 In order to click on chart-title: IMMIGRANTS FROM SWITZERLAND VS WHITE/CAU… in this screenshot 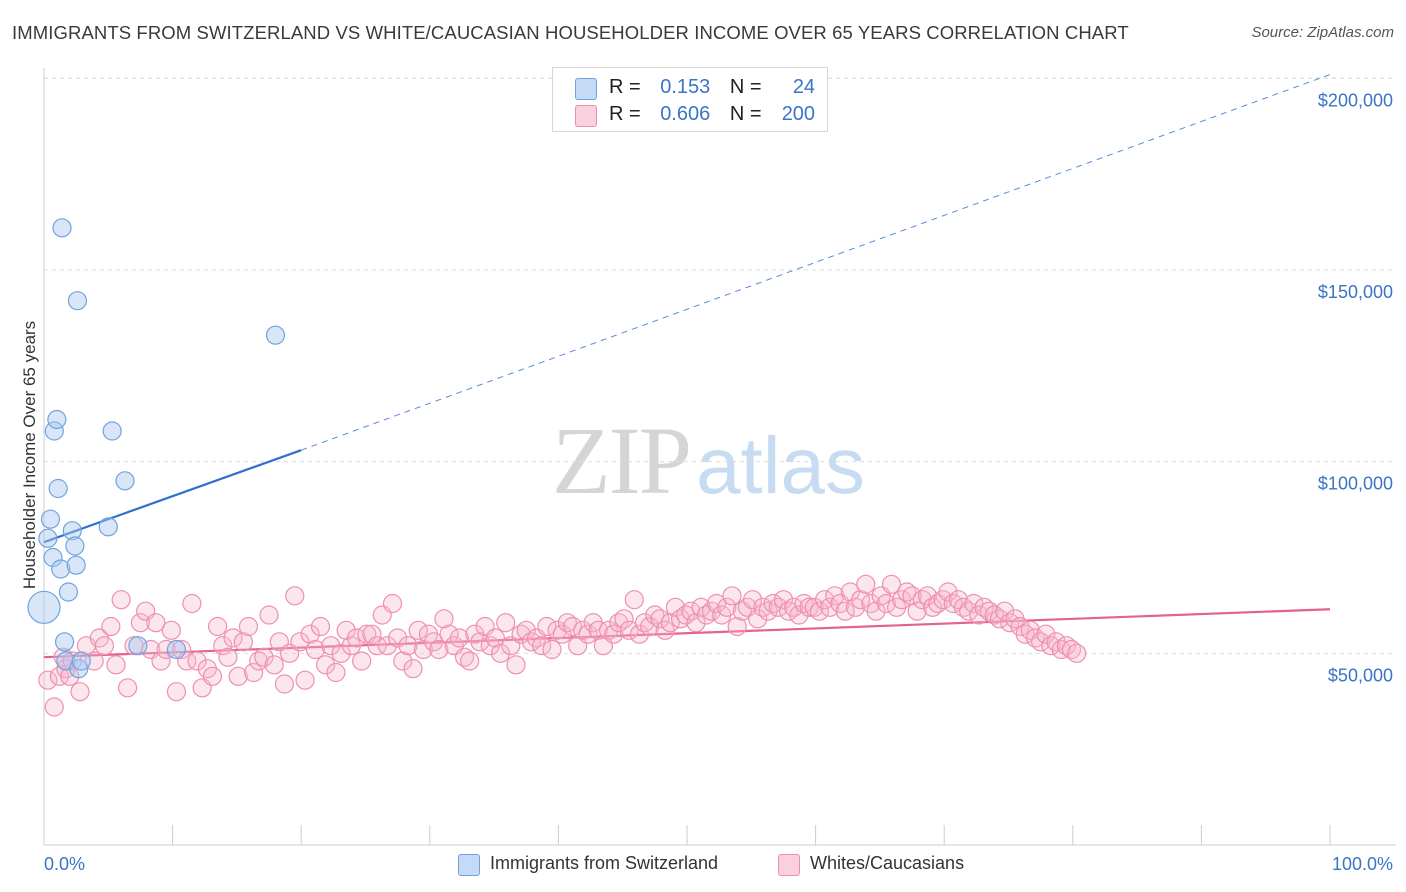, I will do `click(570, 32)`.